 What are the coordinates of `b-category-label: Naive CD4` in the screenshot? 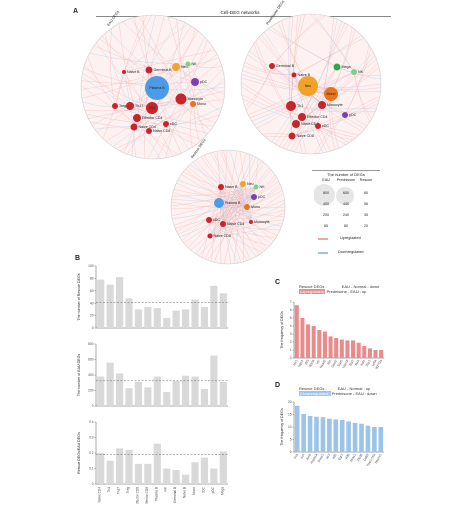 It's located at (100, 495).